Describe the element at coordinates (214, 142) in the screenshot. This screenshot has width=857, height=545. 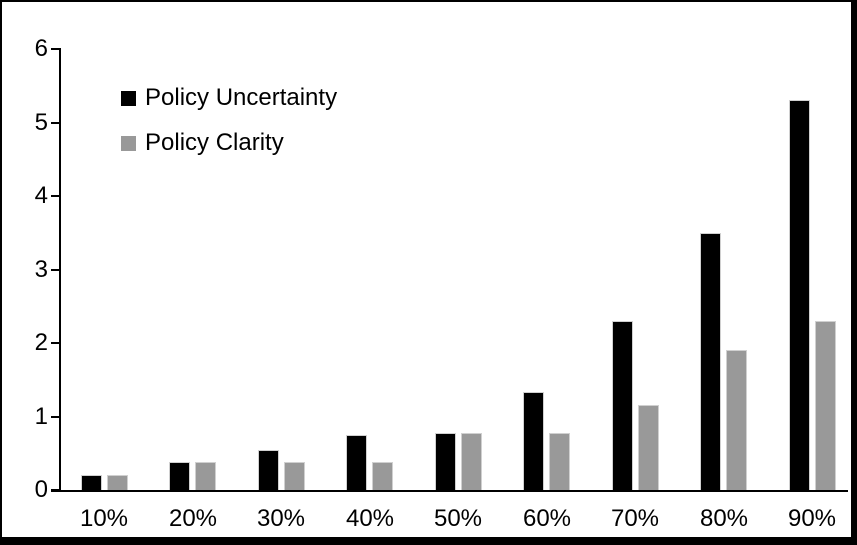
I see `legend-label-policy-clarity: Policy Clarity` at that location.